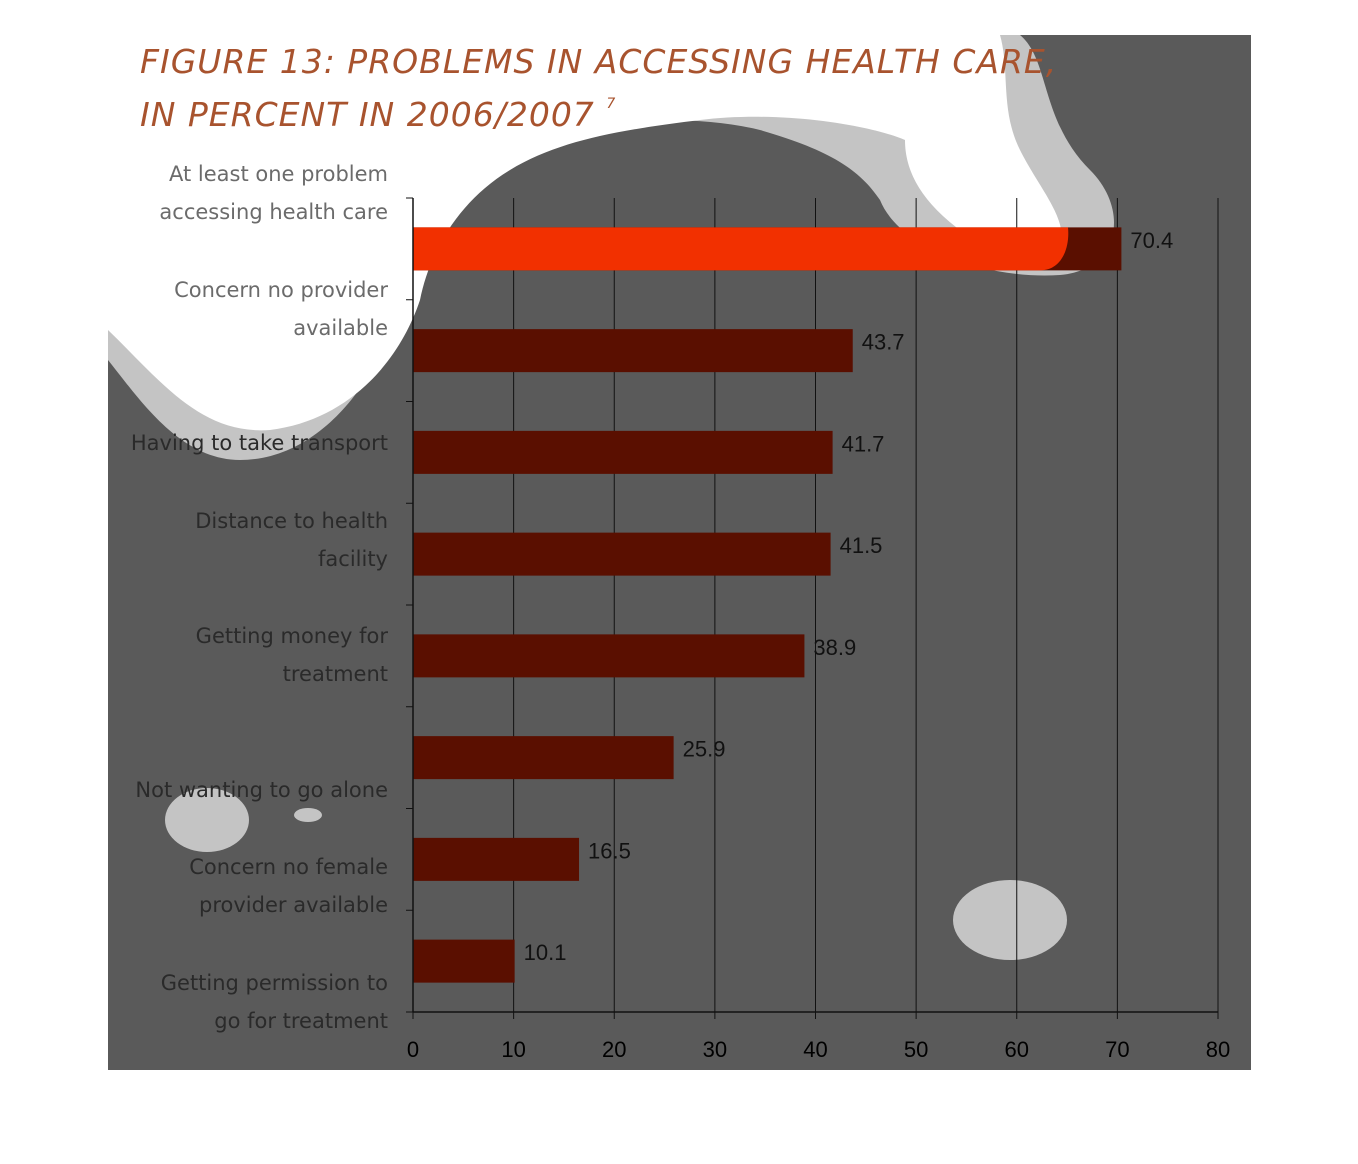 Image resolution: width=1358 pixels, height=1164 pixels. Describe the element at coordinates (288, 886) in the screenshot. I see `category-label-6: Concern no female provider available` at that location.